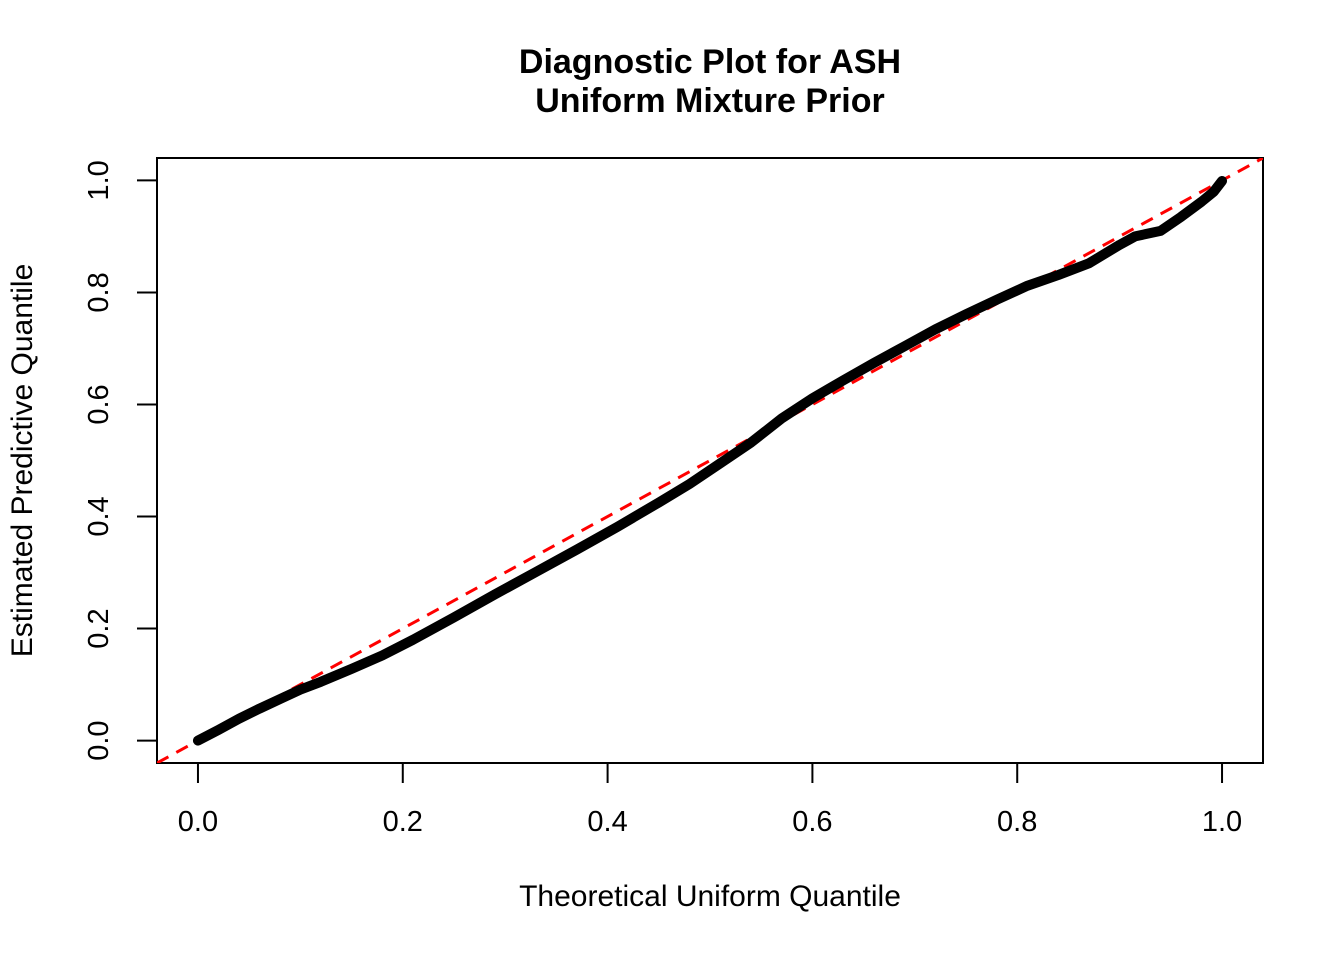  What do you see at coordinates (99, 740) in the screenshot?
I see `y-tick-label: 0.0` at bounding box center [99, 740].